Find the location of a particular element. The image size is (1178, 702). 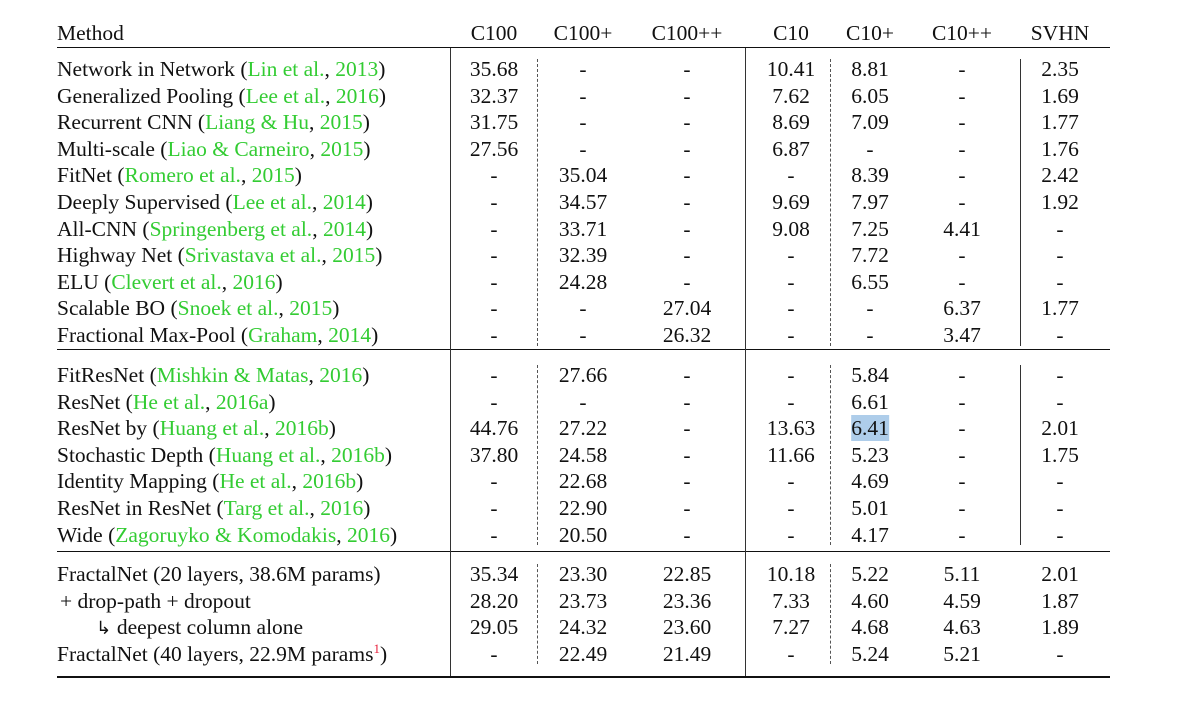

method-label: deepest column alone is located at coordinates (210, 627).